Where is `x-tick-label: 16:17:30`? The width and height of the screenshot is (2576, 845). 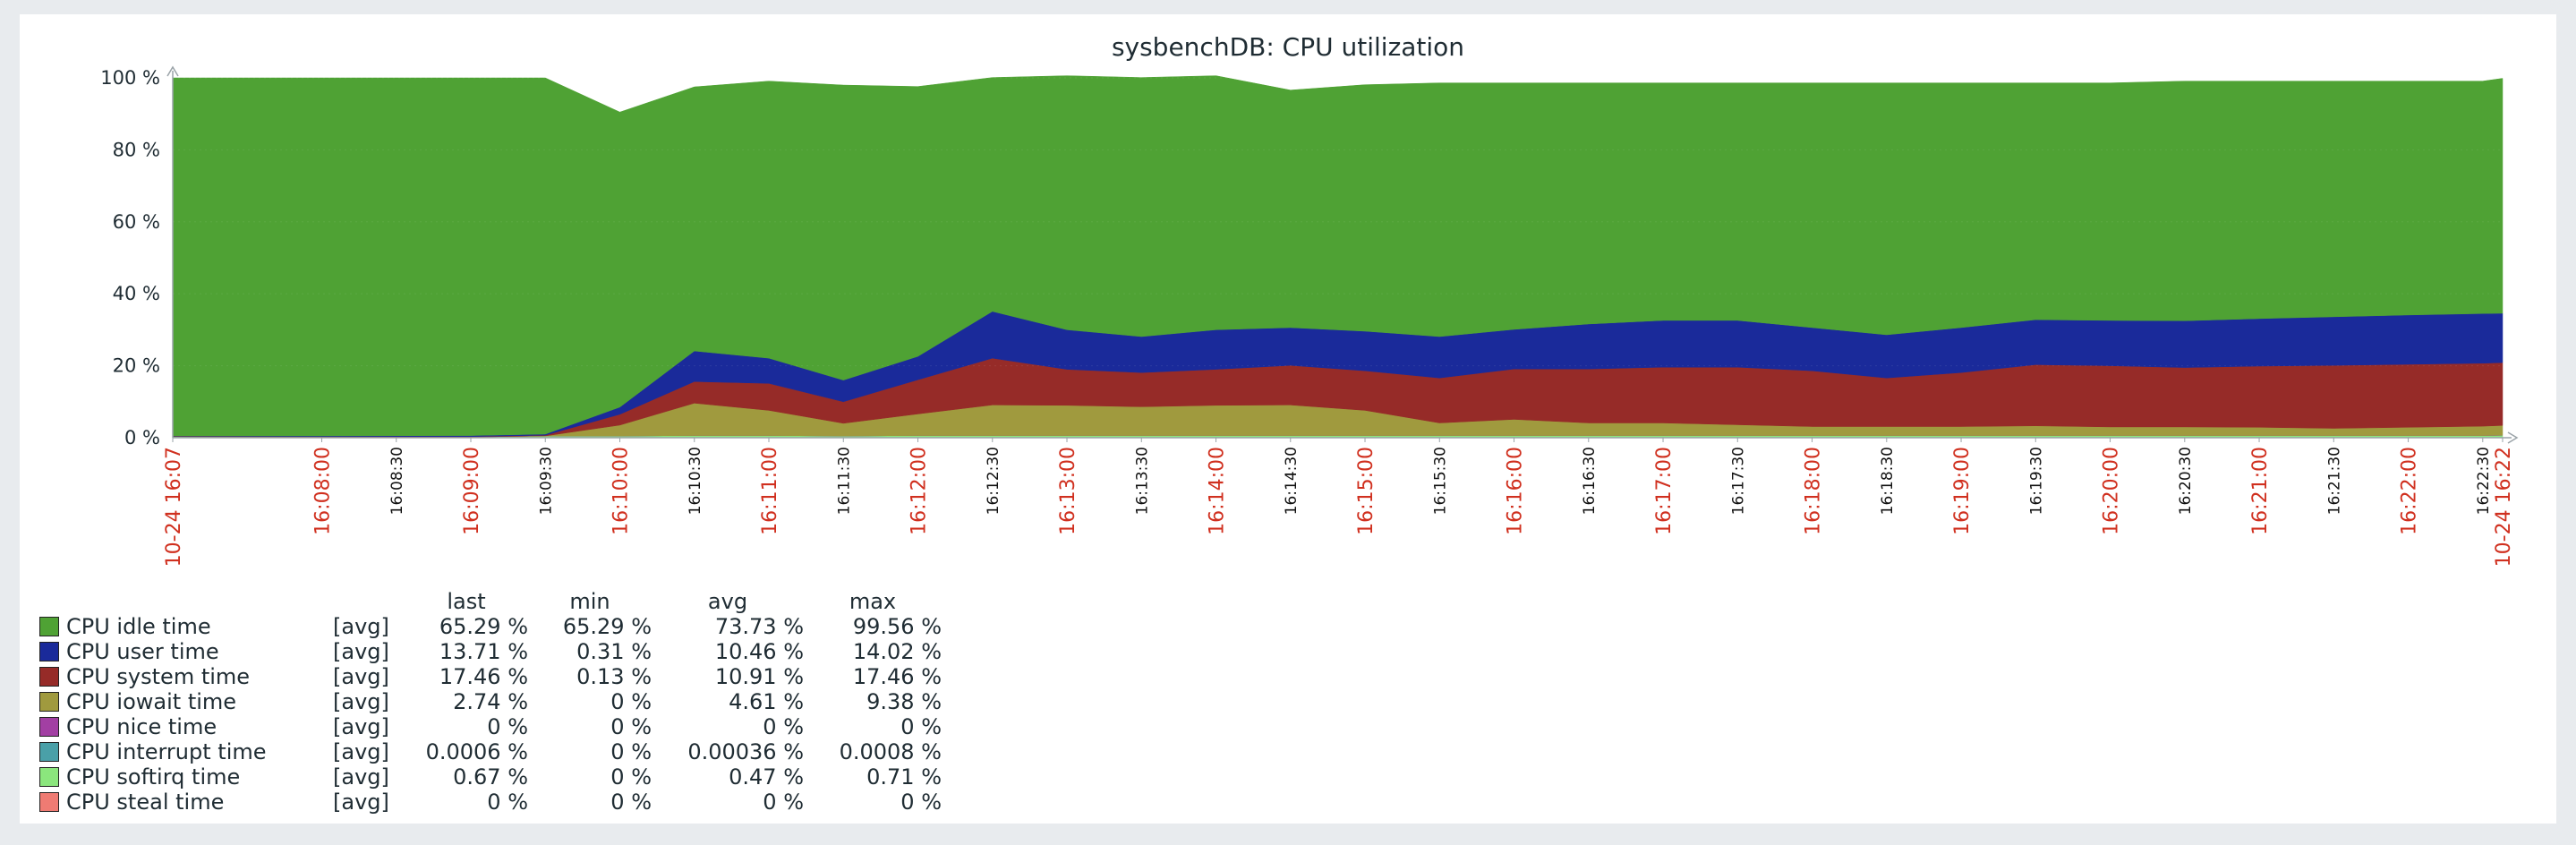
x-tick-label: 16:17:30 is located at coordinates (1738, 481).